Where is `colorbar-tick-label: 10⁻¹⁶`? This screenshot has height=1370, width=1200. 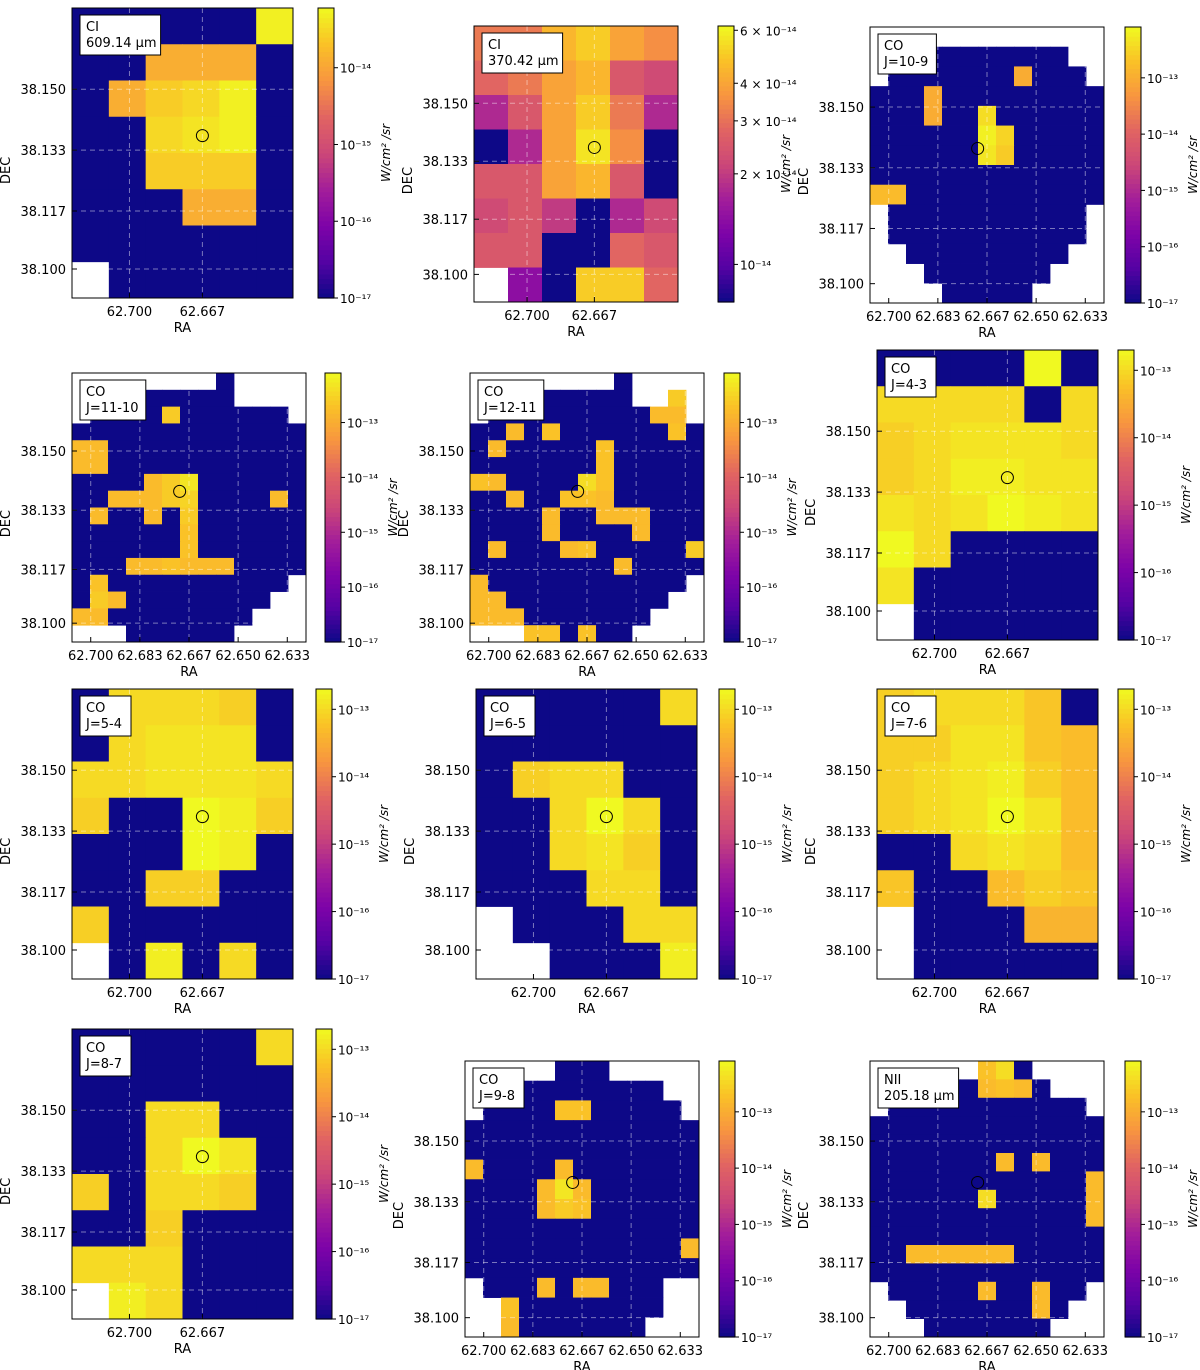
colorbar-tick-label: 10⁻¹⁶ is located at coordinates (362, 588).